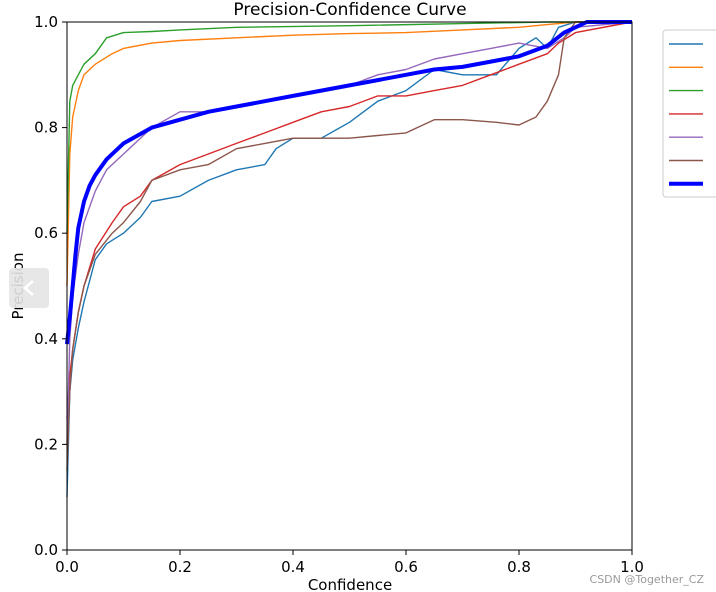  I want to click on y-tick-label: 0.8, so click(46, 128).